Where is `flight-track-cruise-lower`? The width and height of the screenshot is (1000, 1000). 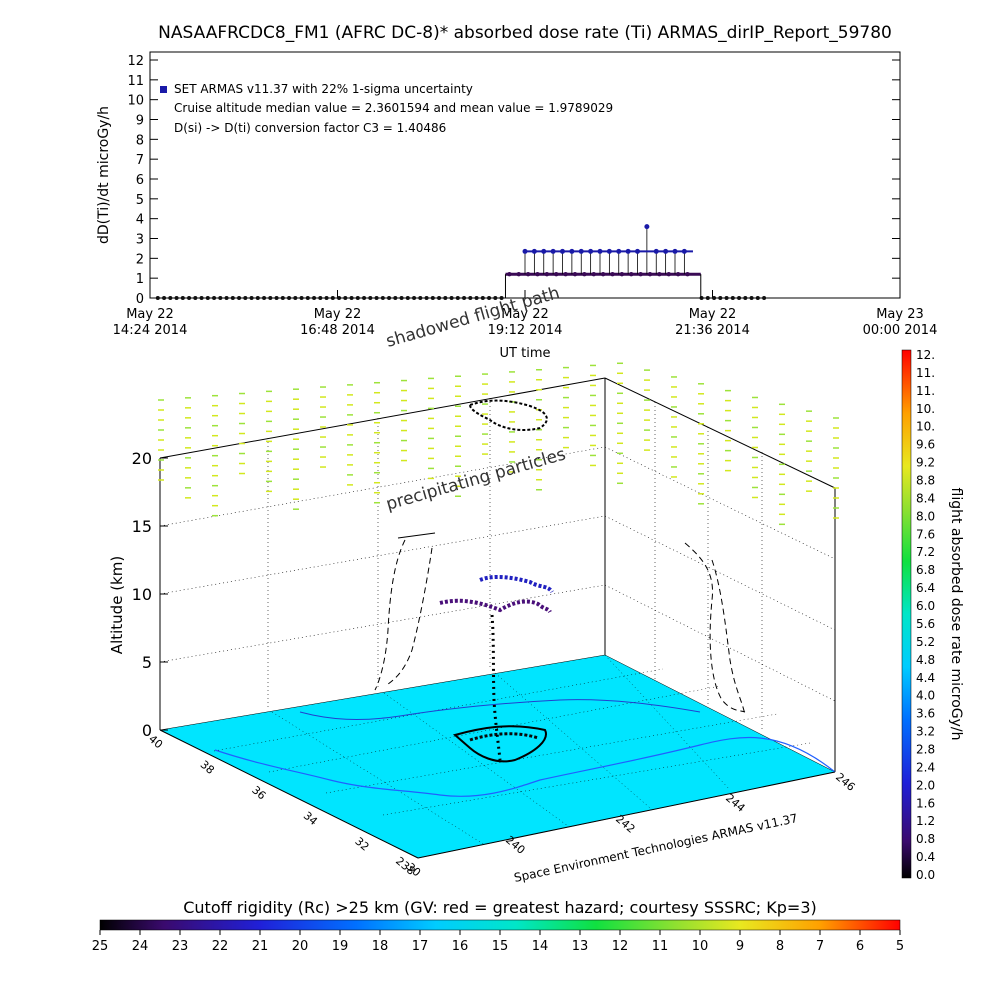 flight-track-cruise-lower is located at coordinates (495, 606).